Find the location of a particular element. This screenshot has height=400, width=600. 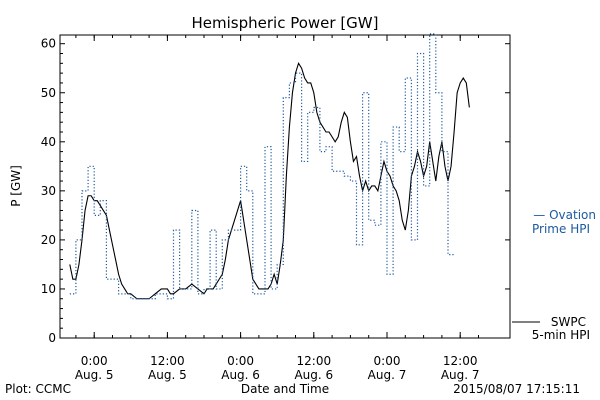

legend-swpc-line2: 5-min HPI is located at coordinates (561, 335).